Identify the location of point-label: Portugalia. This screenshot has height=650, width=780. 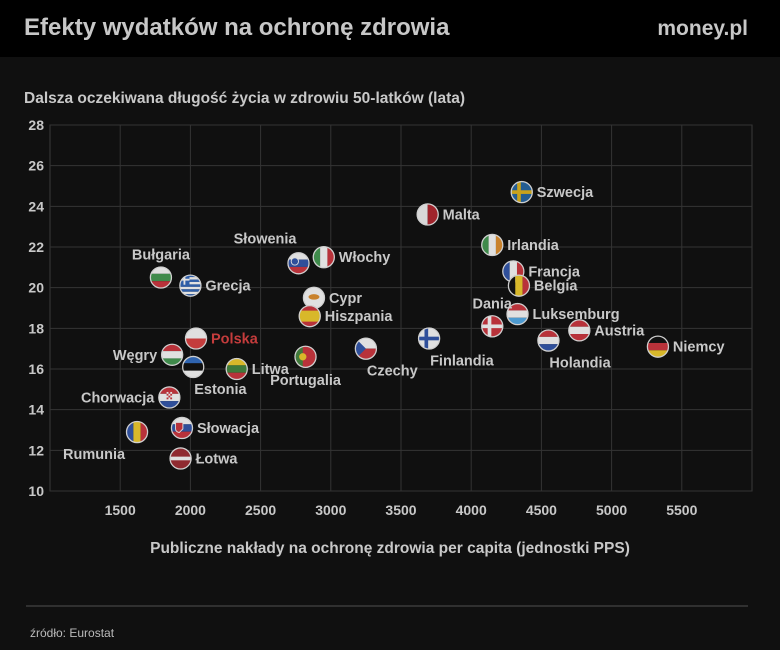
(306, 381).